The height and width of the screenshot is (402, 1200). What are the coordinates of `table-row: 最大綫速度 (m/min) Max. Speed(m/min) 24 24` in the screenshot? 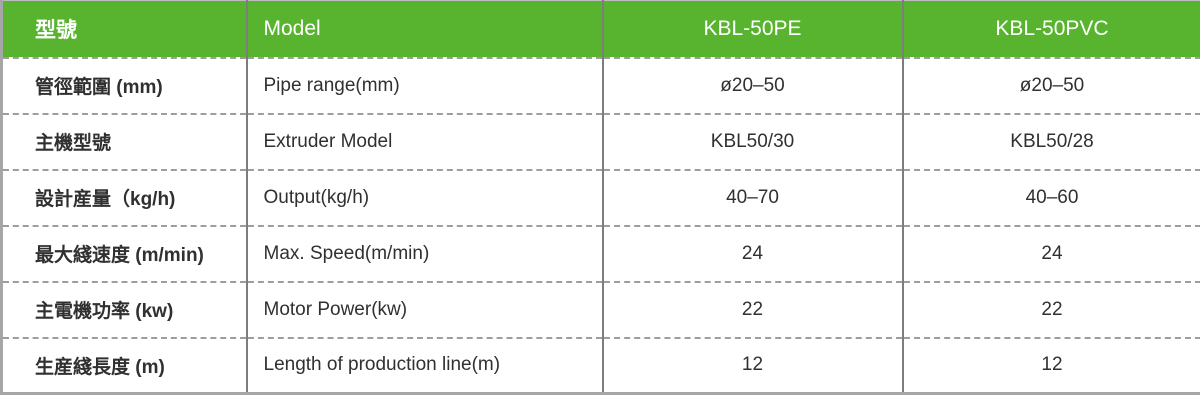 It's located at (600, 253).